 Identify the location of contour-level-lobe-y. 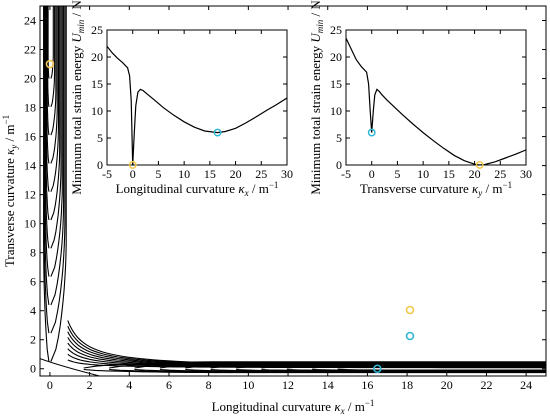
(55, 184).